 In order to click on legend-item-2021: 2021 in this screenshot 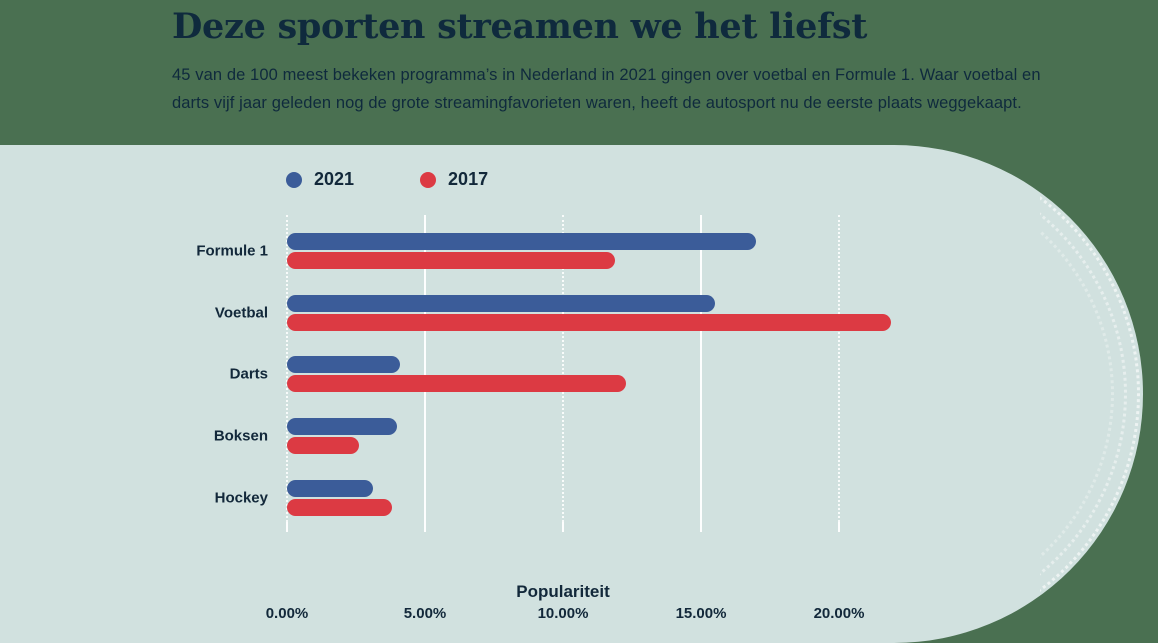, I will do `click(320, 179)`.